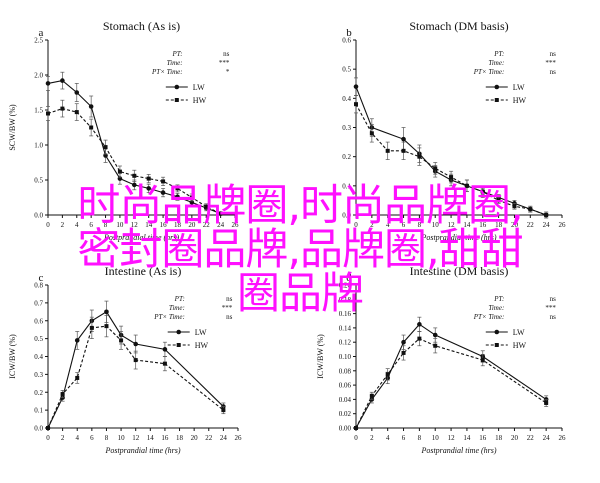 This screenshot has width=600, height=483. What do you see at coordinates (345, 371) in the screenshot?
I see `y-tick-label: 0.08` at bounding box center [345, 371].